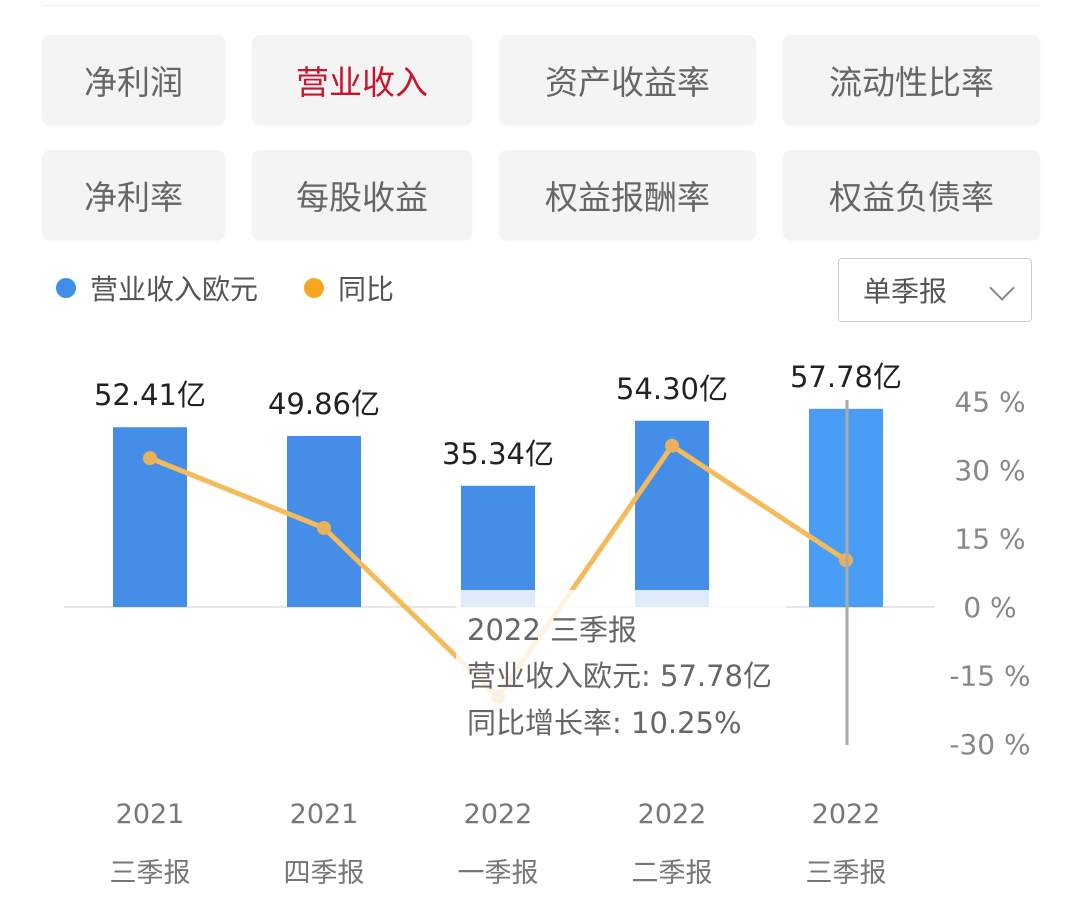 The height and width of the screenshot is (912, 1080). What do you see at coordinates (552, 630) in the screenshot?
I see `tooltip-title: 2022 三季报` at bounding box center [552, 630].